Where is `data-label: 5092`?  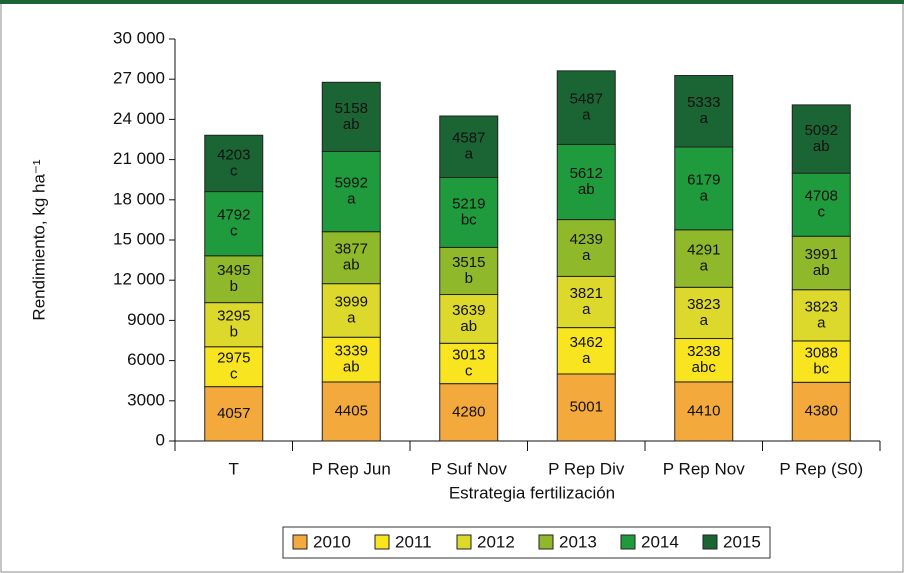 data-label: 5092 is located at coordinates (821, 130).